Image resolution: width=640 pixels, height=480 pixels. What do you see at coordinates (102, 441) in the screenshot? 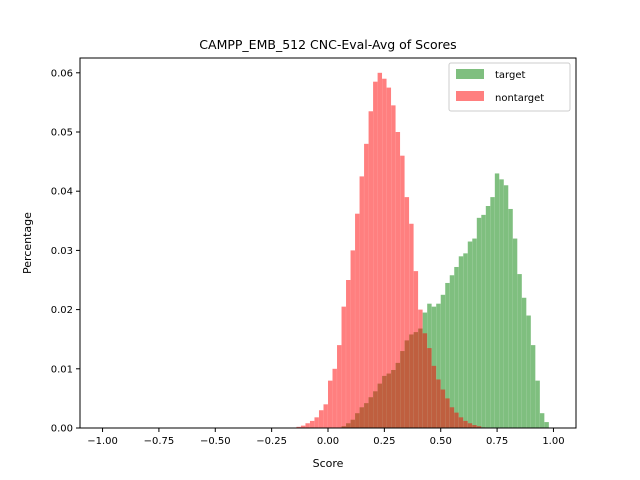
I see `x-tick-label-0: −1.00` at bounding box center [102, 441].